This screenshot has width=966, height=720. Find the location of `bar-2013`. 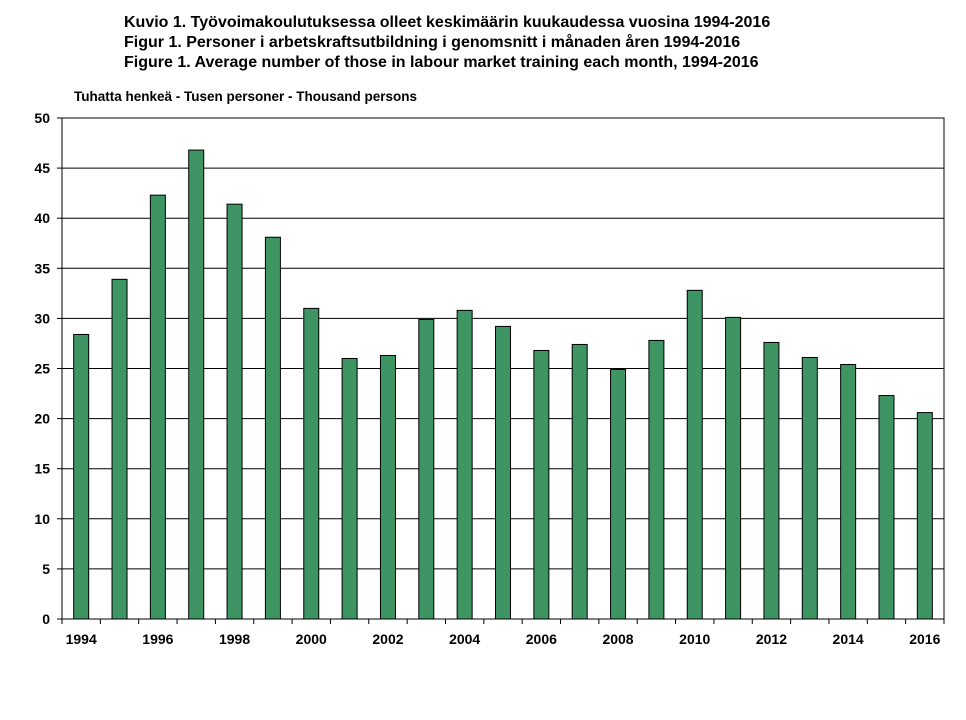

bar-2013 is located at coordinates (809, 488).